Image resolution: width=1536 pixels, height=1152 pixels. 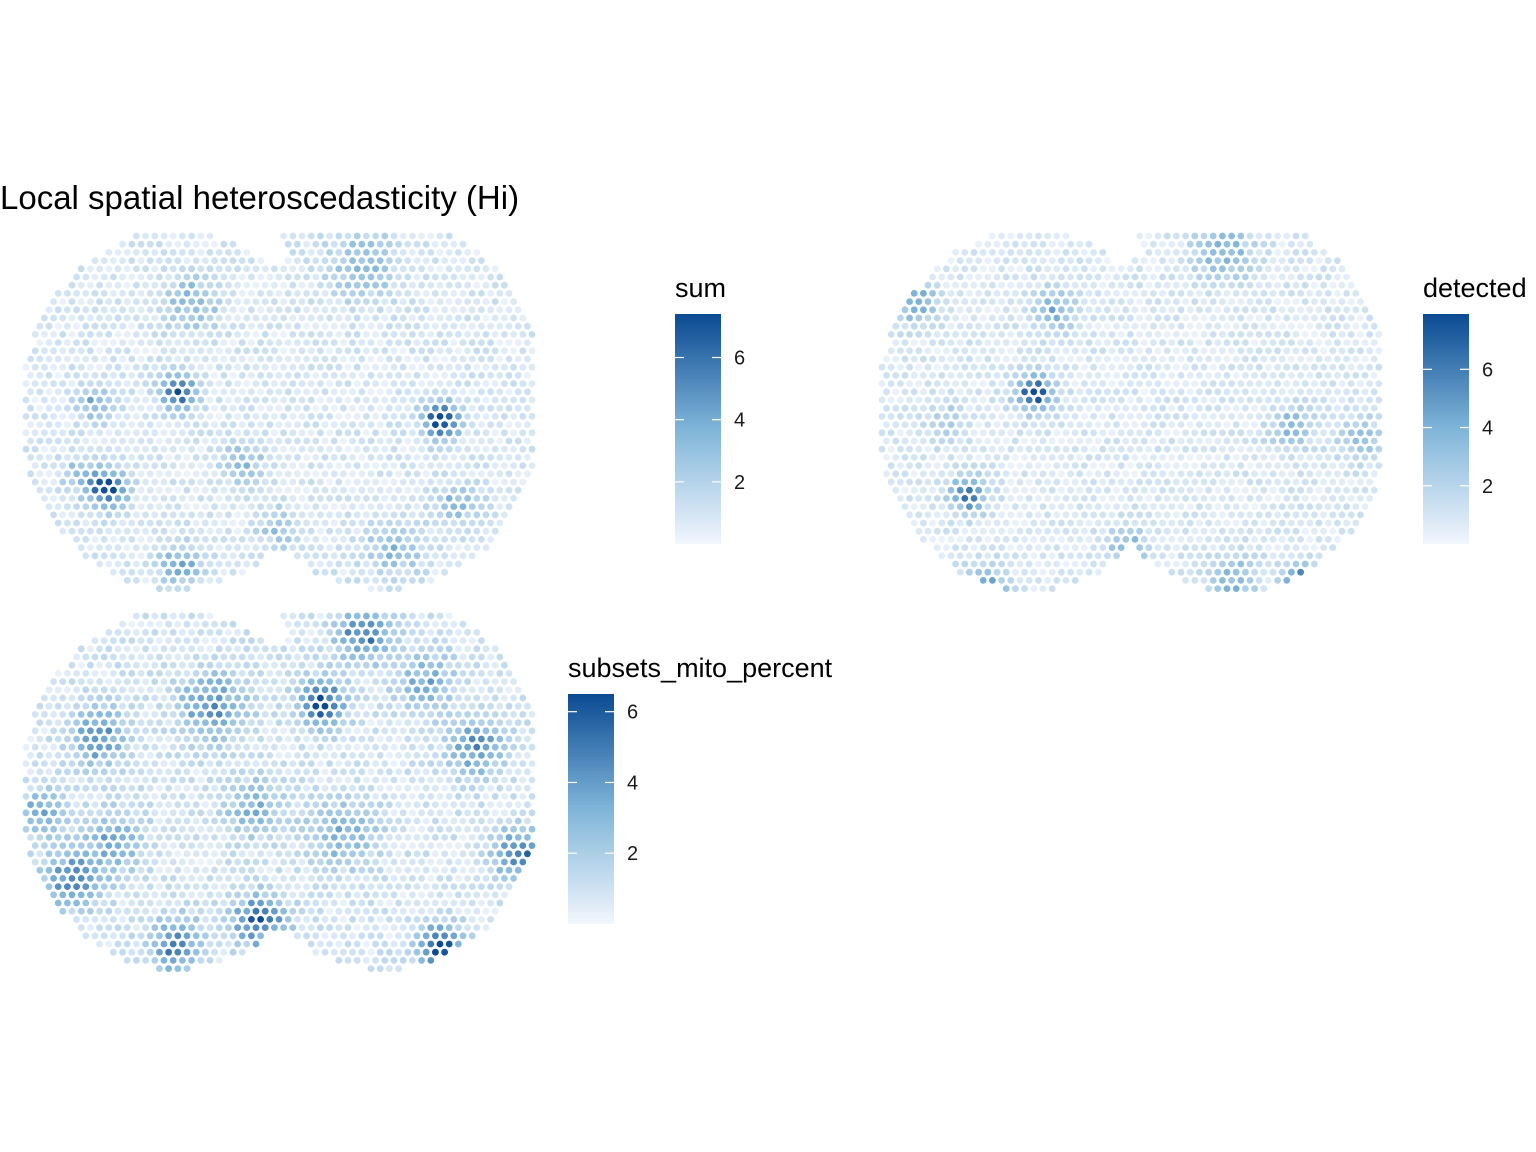 I want to click on legend-title-detected: detected, so click(x=1475, y=288).